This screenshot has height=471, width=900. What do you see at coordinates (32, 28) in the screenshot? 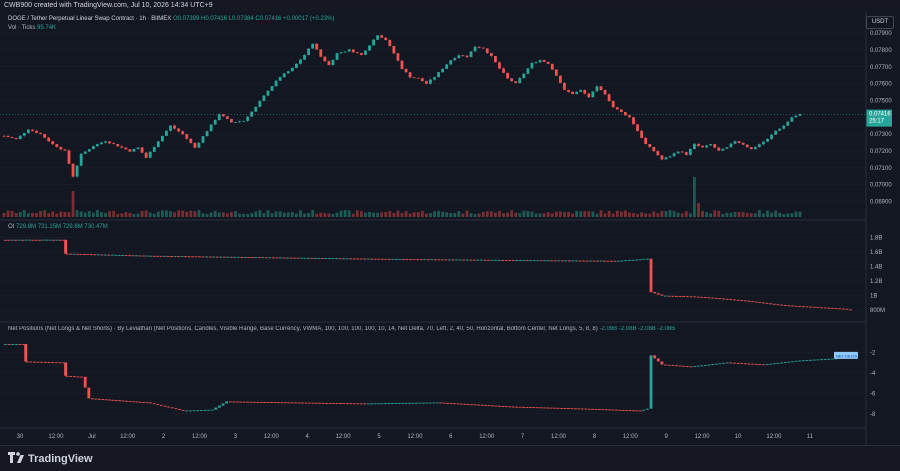
I see `legend-volume: Vol · Ticks 95.74K` at bounding box center [32, 28].